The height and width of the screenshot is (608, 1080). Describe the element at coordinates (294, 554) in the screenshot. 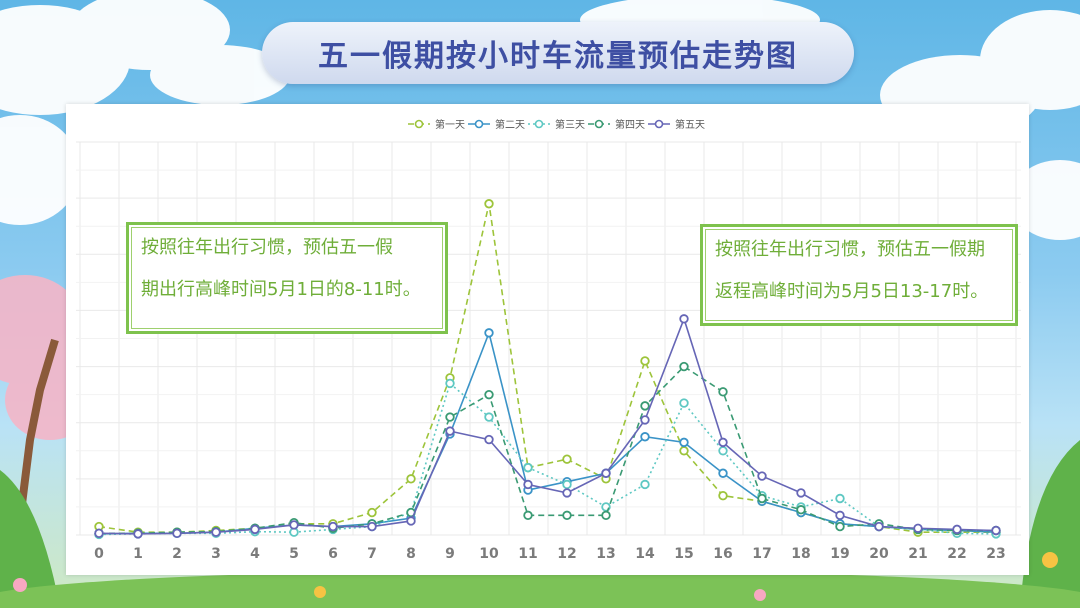

I see `x-tick-label: 5` at that location.